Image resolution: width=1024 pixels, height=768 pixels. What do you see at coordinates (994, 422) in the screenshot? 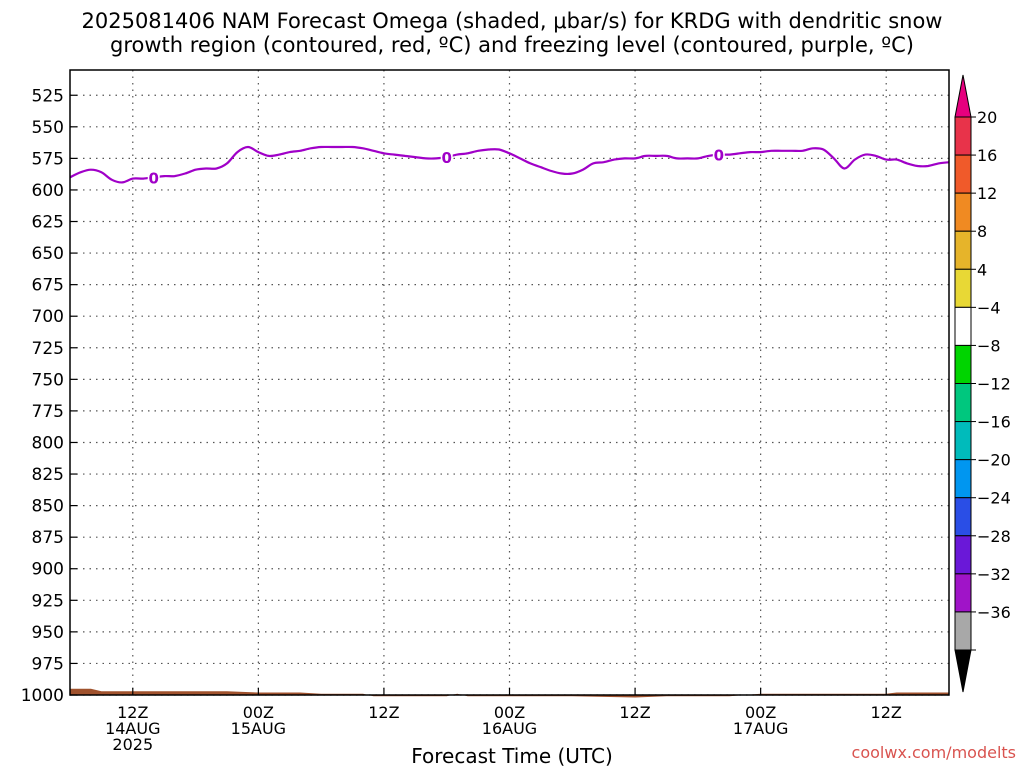
I see `colorbar-tick-label: −16` at bounding box center [994, 422].